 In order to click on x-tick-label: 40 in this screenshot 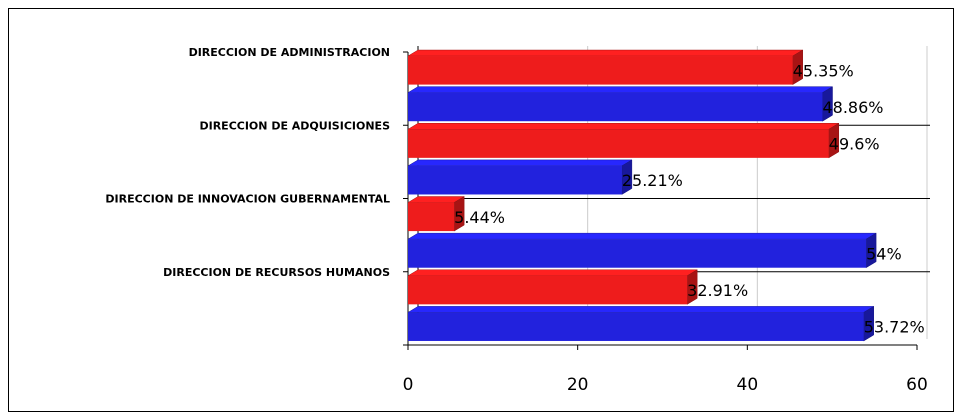, I will do `click(748, 385)`.